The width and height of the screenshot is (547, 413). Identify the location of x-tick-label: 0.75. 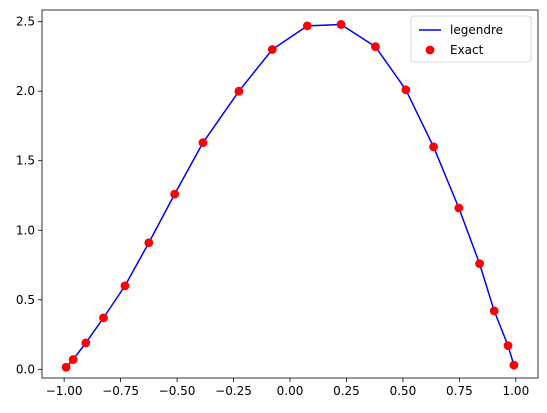
(459, 391).